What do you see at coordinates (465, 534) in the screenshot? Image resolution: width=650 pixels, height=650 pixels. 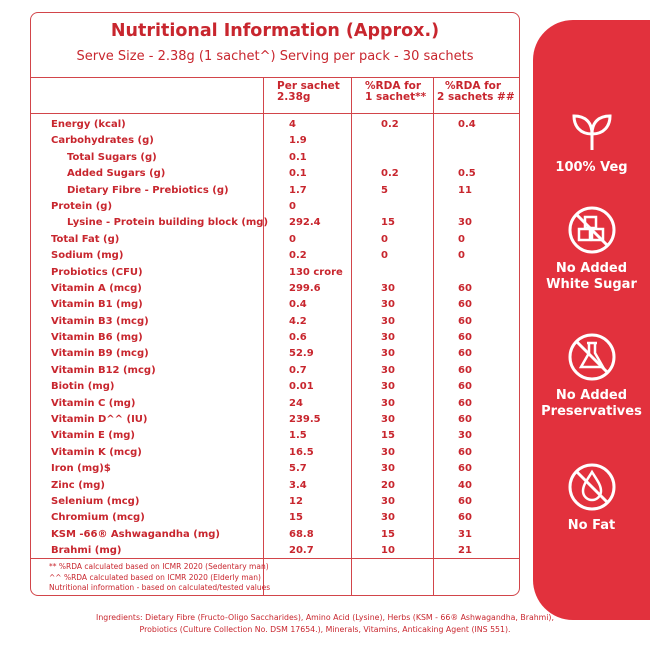 I see `rda-2-sachets-value: 31` at bounding box center [465, 534].